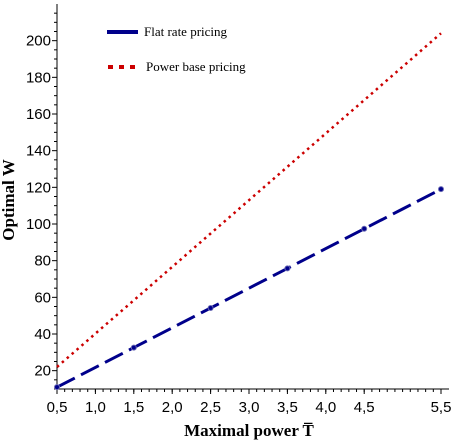 The width and height of the screenshot is (452, 445). Describe the element at coordinates (95, 407) in the screenshot. I see `x-tick-label: 1,0` at that location.